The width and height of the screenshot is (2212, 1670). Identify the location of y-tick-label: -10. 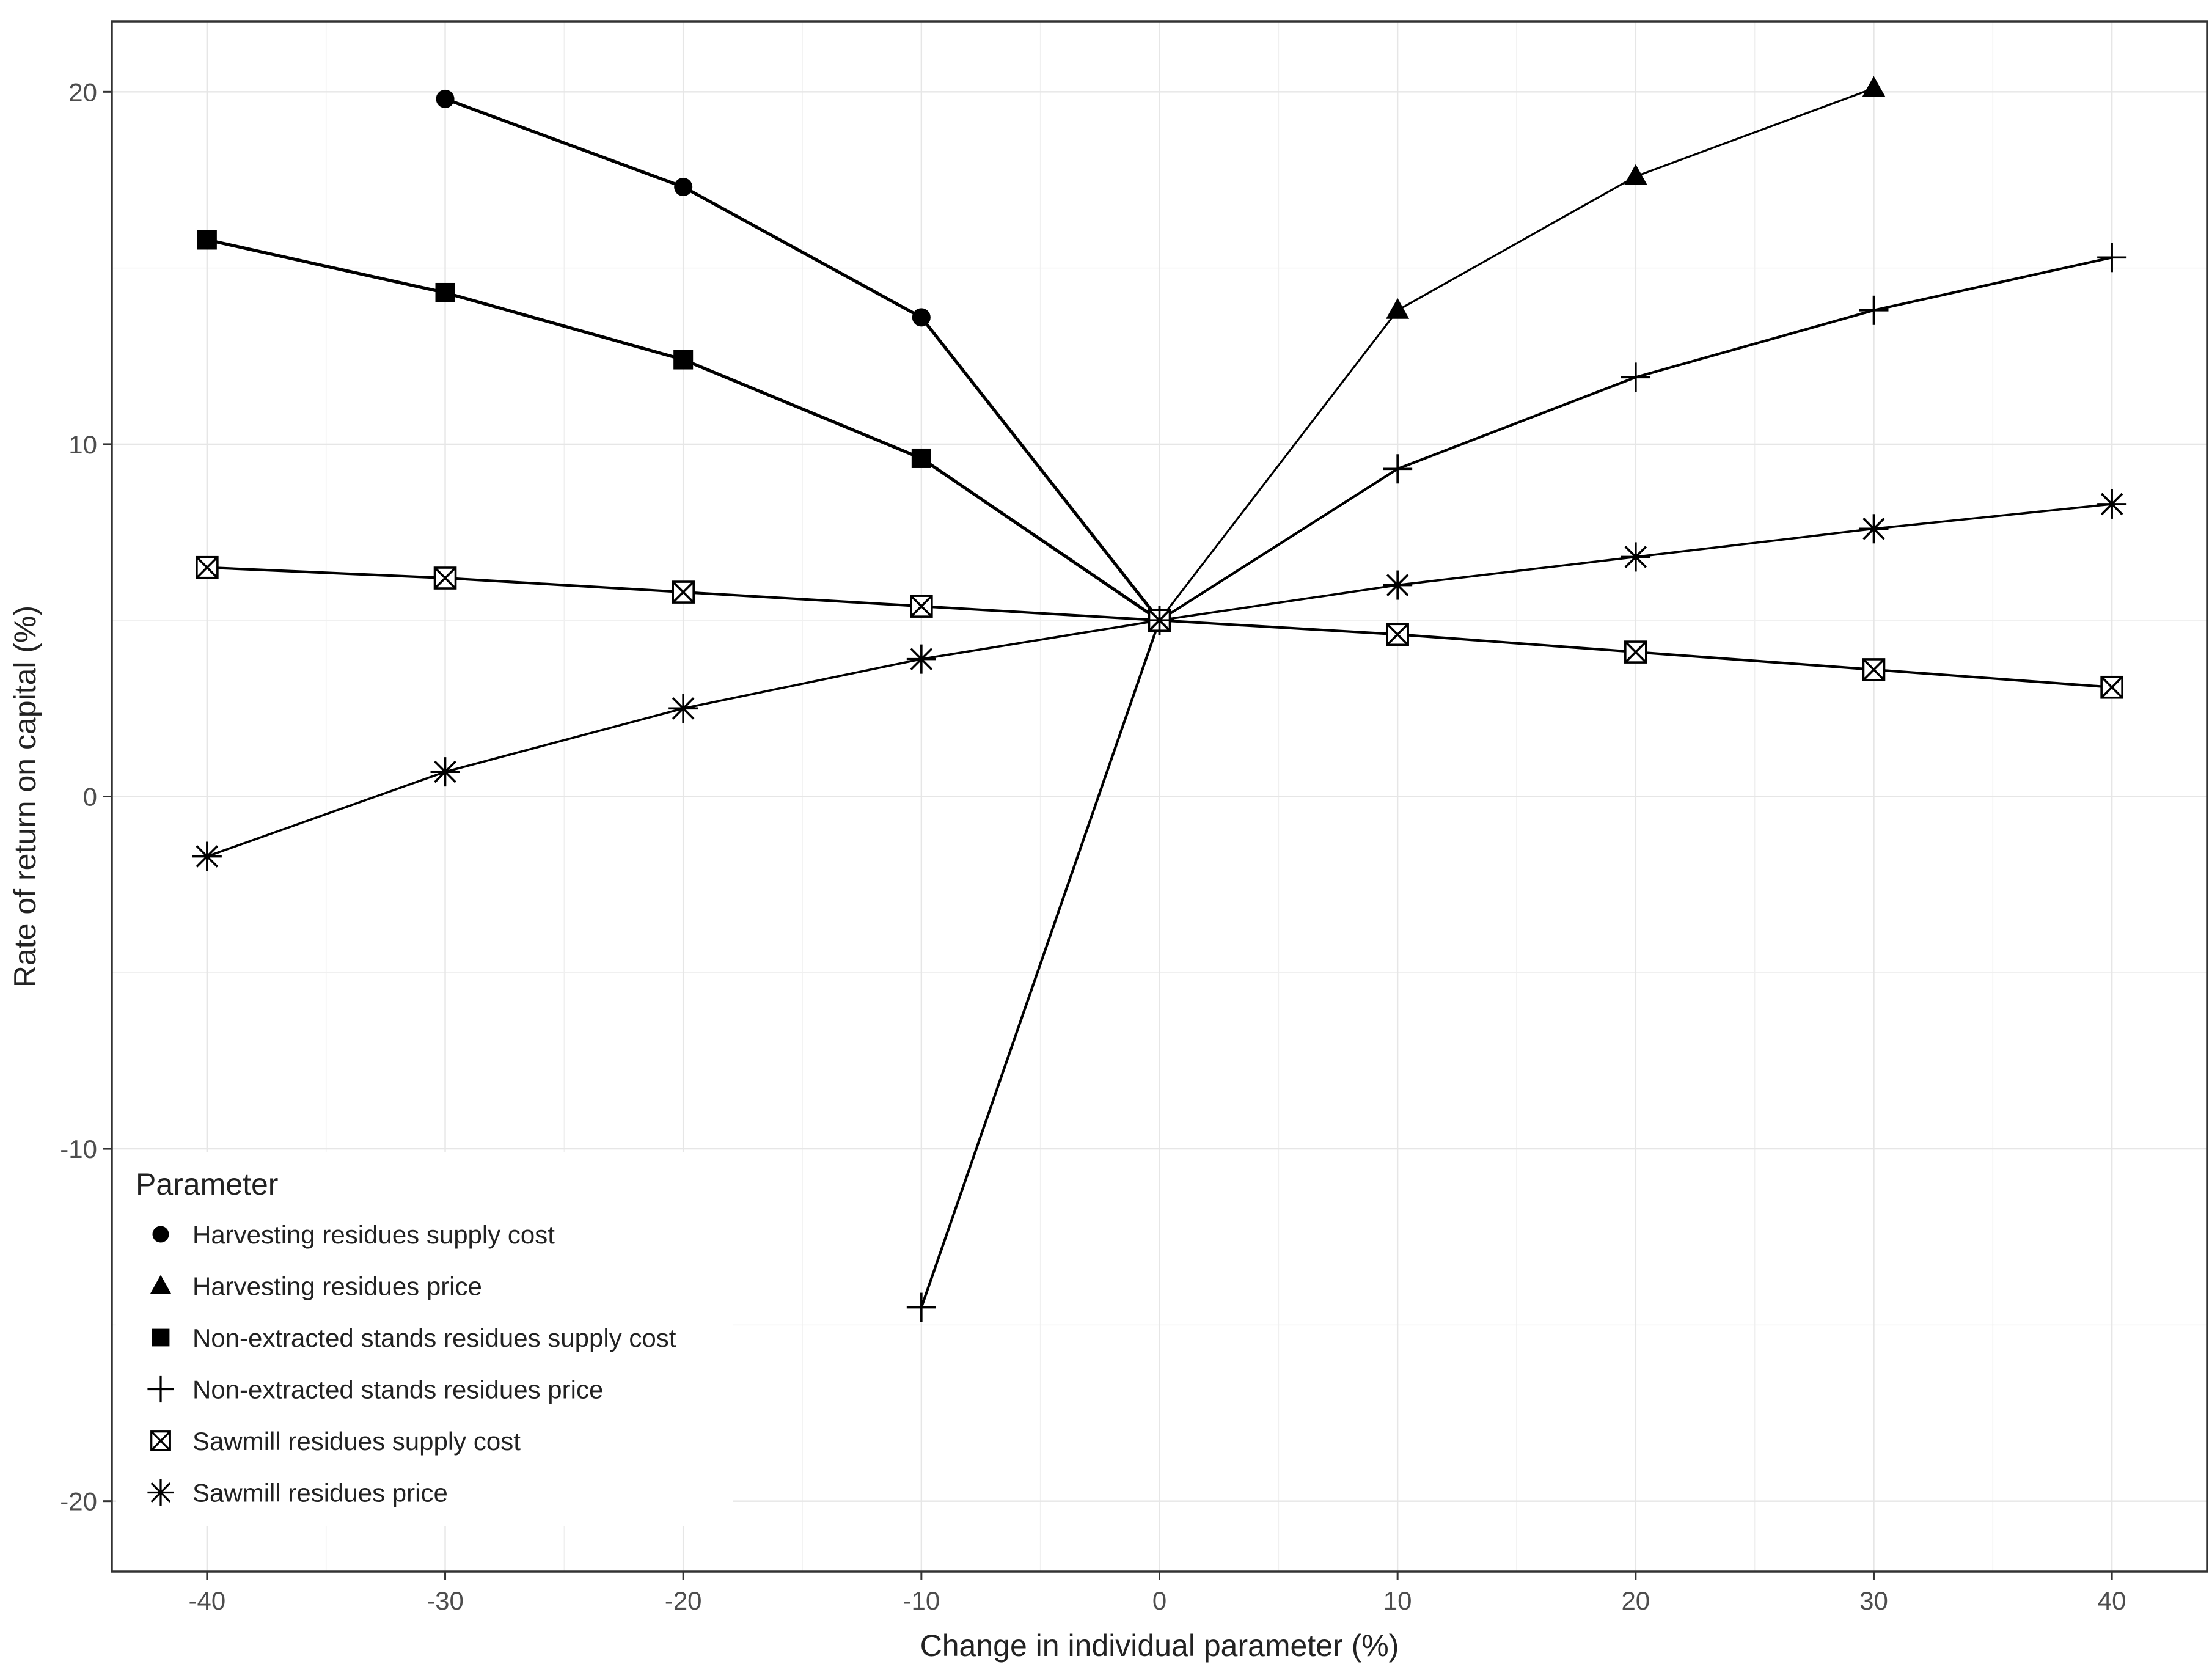
(78, 1149).